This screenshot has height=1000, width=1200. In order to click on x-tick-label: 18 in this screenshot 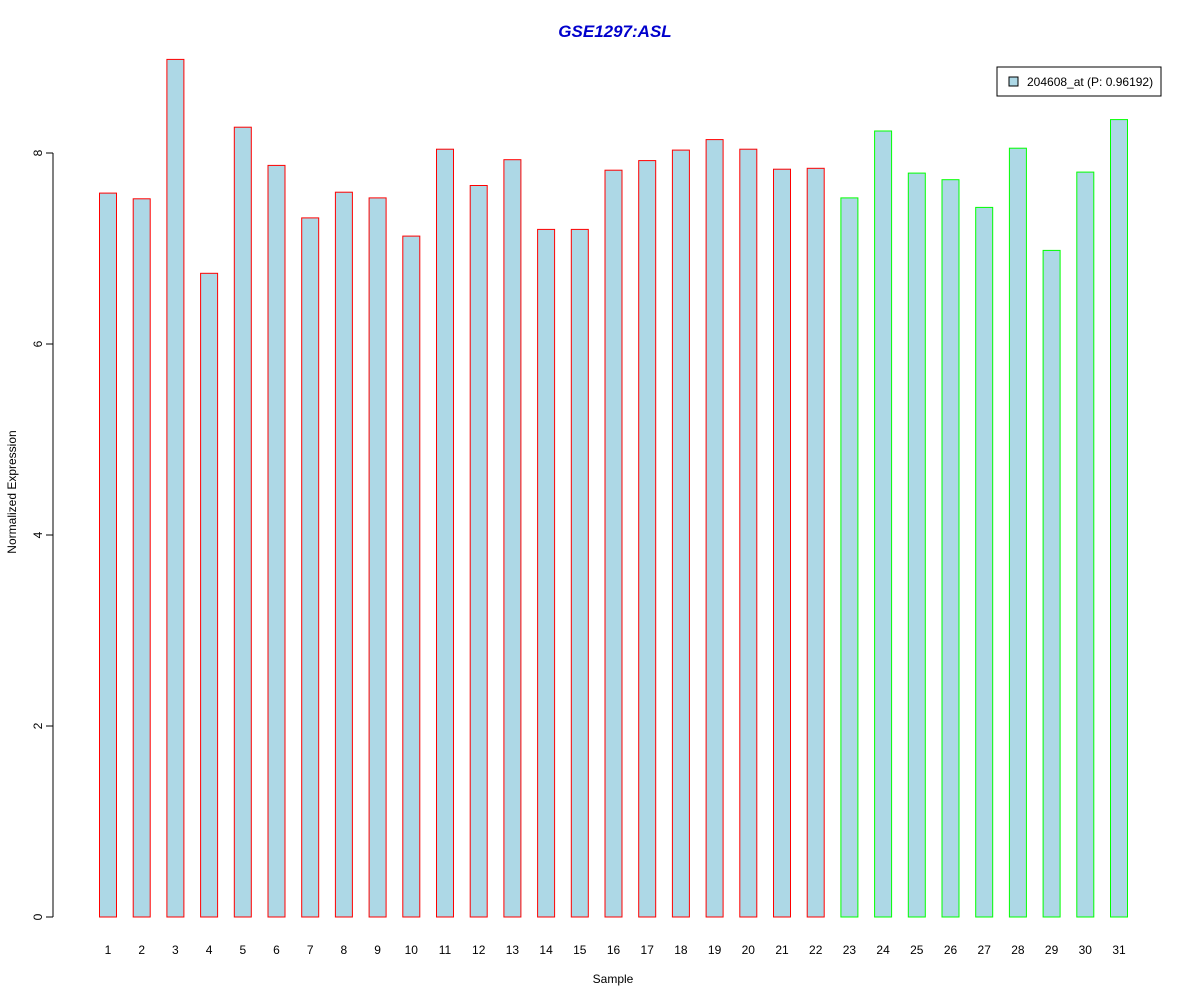, I will do `click(681, 950)`.